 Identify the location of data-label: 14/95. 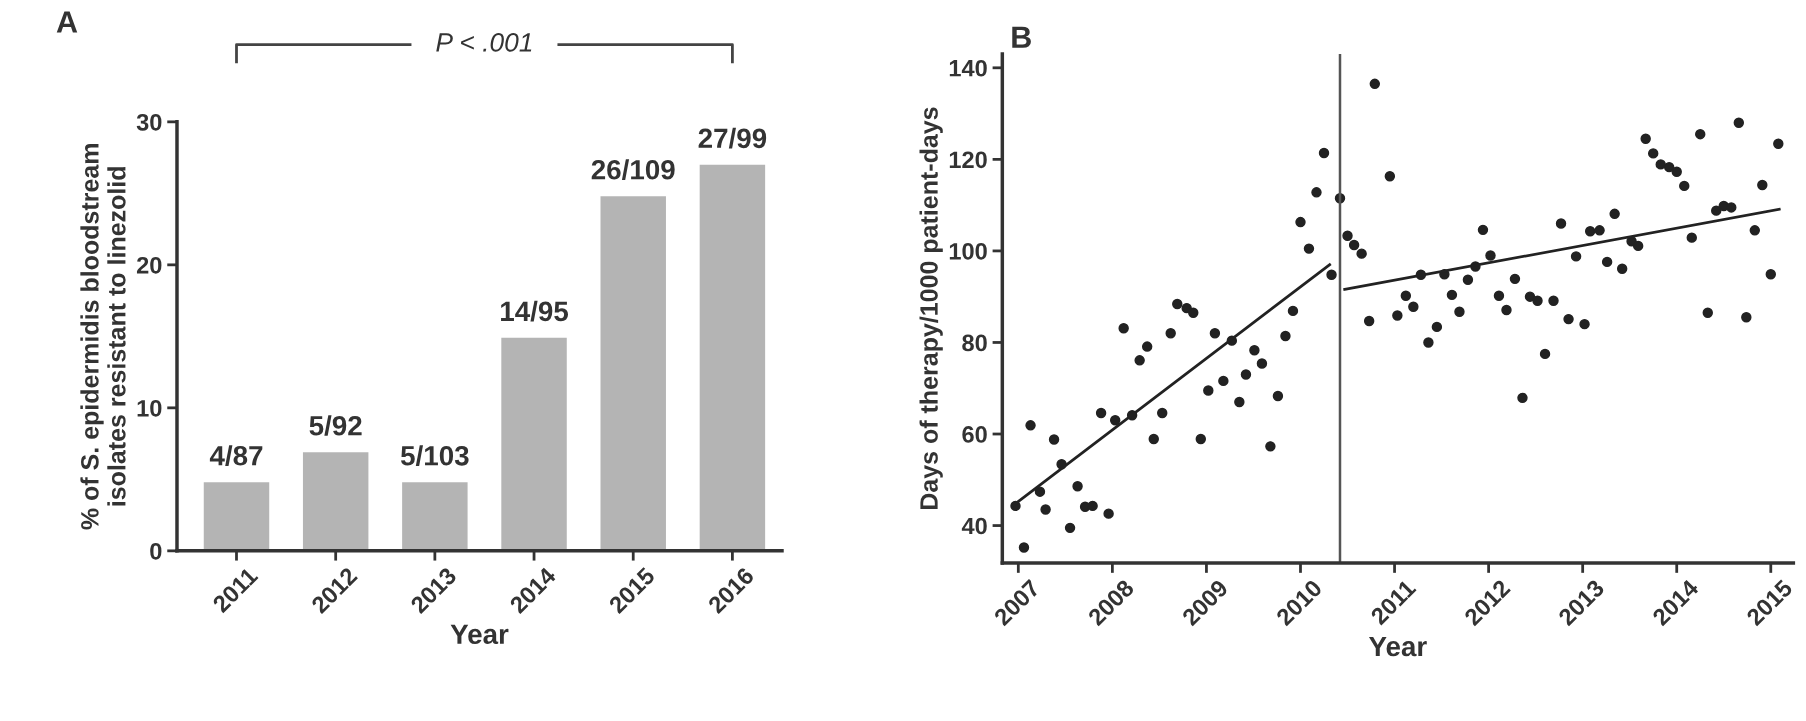
(535, 311).